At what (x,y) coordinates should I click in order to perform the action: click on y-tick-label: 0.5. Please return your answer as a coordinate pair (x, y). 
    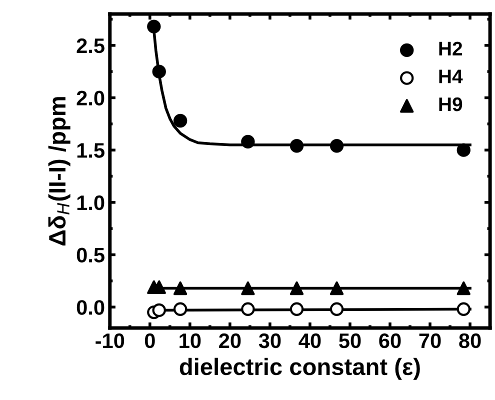
    Looking at the image, I should click on (90, 255).